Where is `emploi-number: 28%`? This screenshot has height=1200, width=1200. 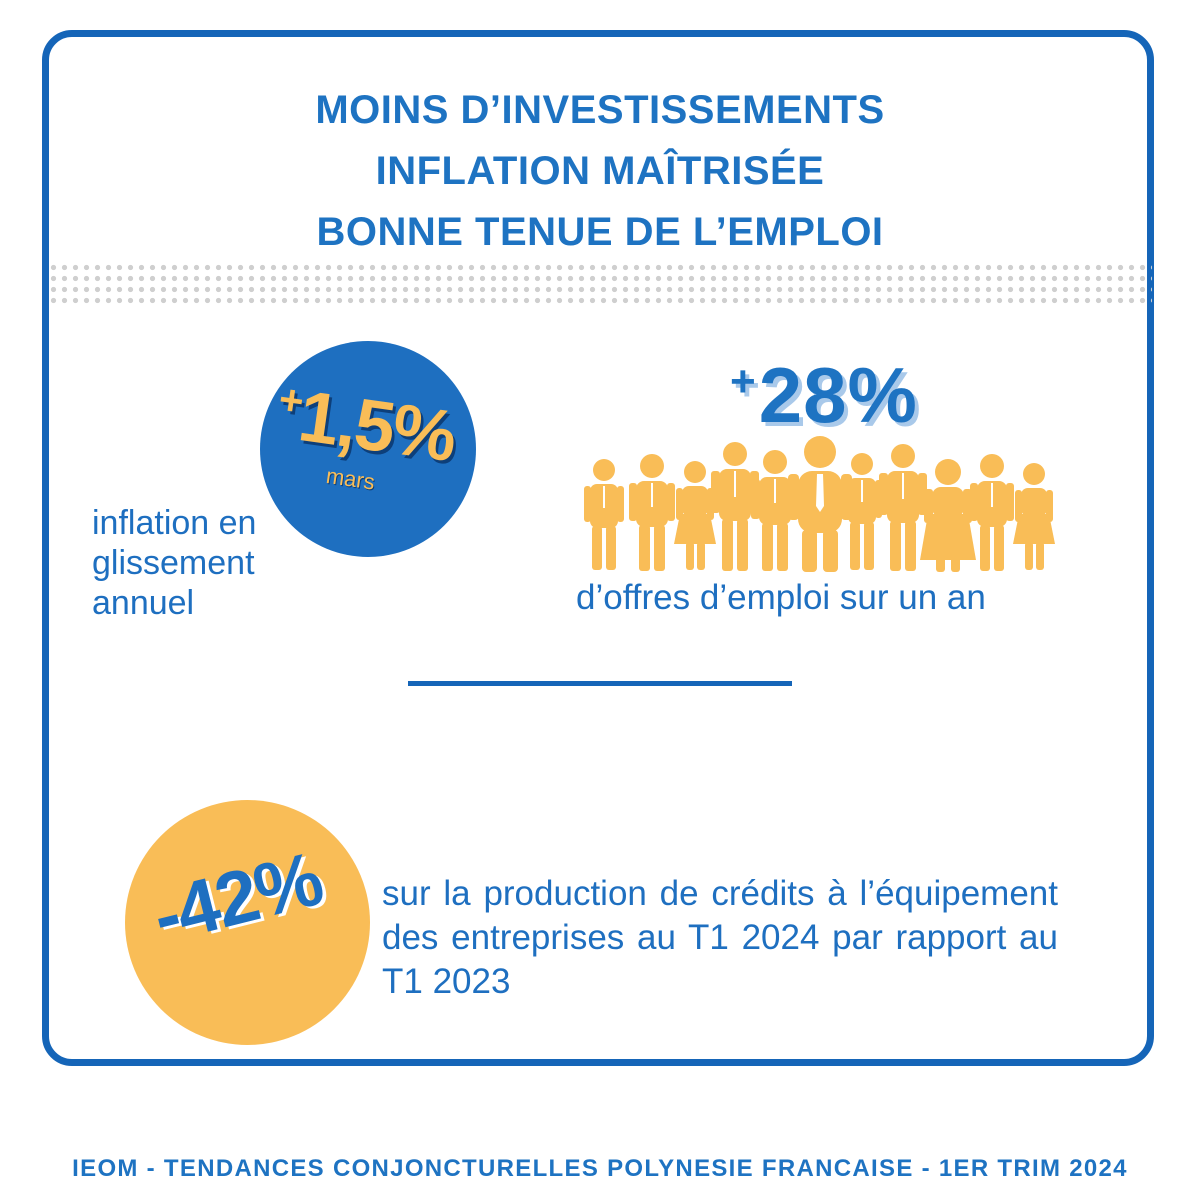
emploi-number: 28% is located at coordinates (838, 395).